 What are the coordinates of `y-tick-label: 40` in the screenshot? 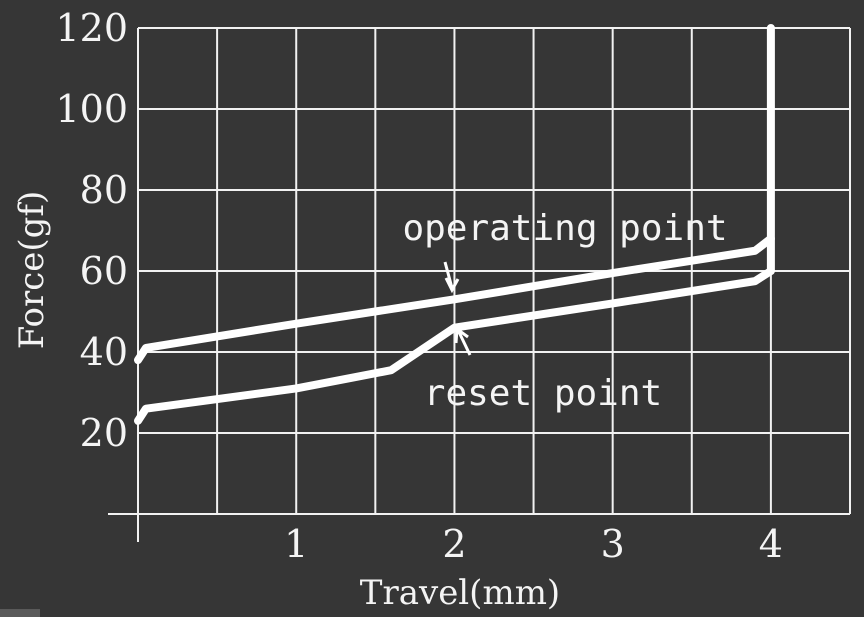 It's located at (104, 352).